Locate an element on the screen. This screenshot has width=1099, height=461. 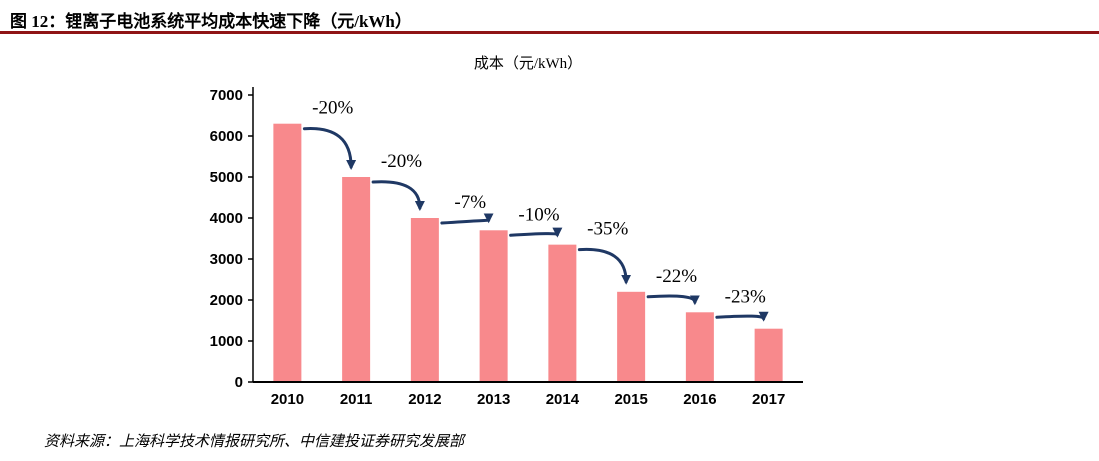
y-axis-label: 3000 is located at coordinates (226, 259).